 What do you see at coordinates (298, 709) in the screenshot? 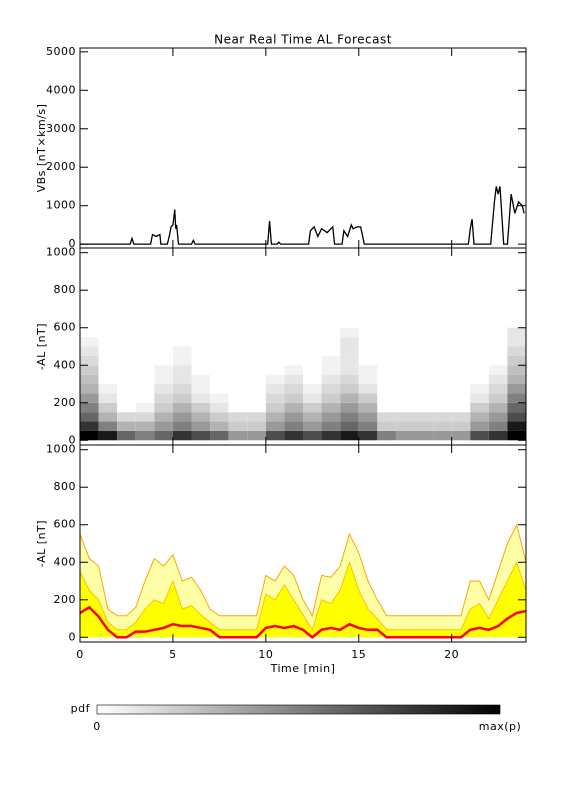
I see `colorbar` at bounding box center [298, 709].